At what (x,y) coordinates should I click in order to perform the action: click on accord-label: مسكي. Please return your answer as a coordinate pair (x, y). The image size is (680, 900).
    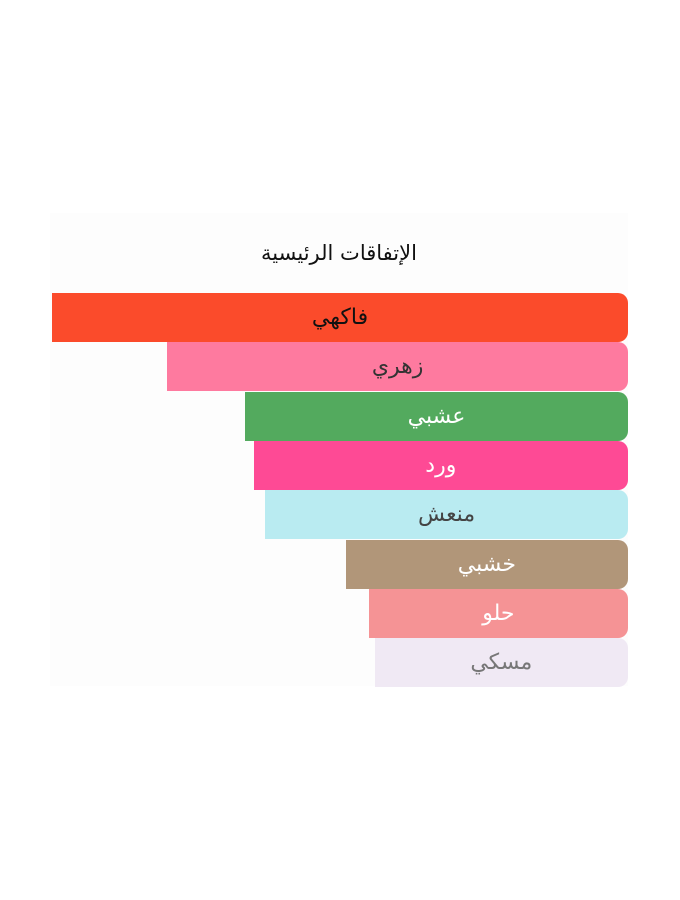
    Looking at the image, I should click on (501, 663).